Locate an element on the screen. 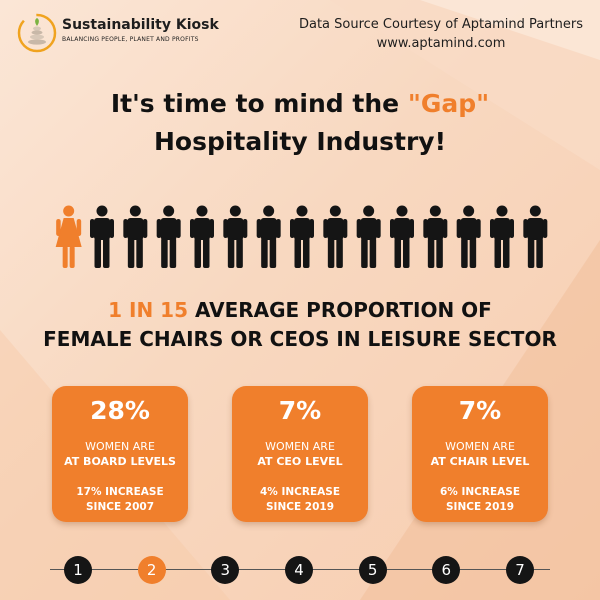 This screenshot has height=600, width=600. title-prefix: It's time to mind the is located at coordinates (259, 103).